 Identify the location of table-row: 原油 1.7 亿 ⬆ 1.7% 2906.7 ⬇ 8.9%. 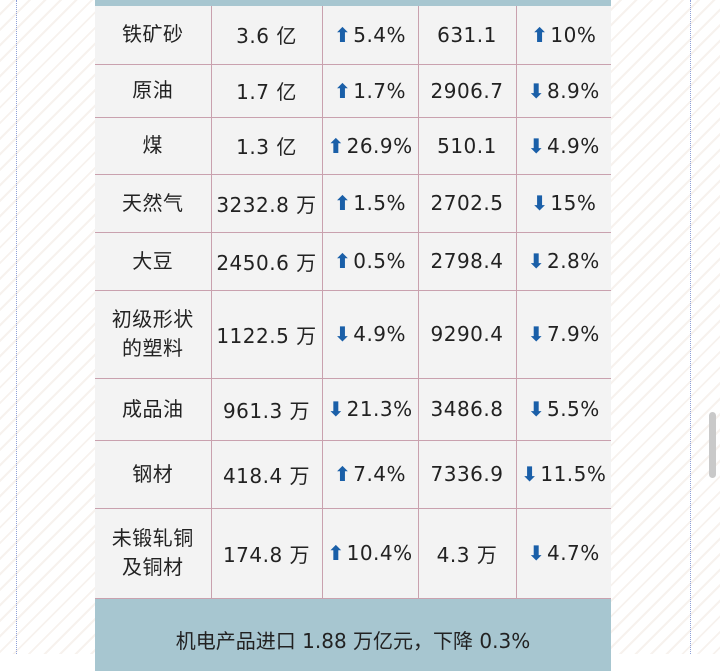
(353, 91).